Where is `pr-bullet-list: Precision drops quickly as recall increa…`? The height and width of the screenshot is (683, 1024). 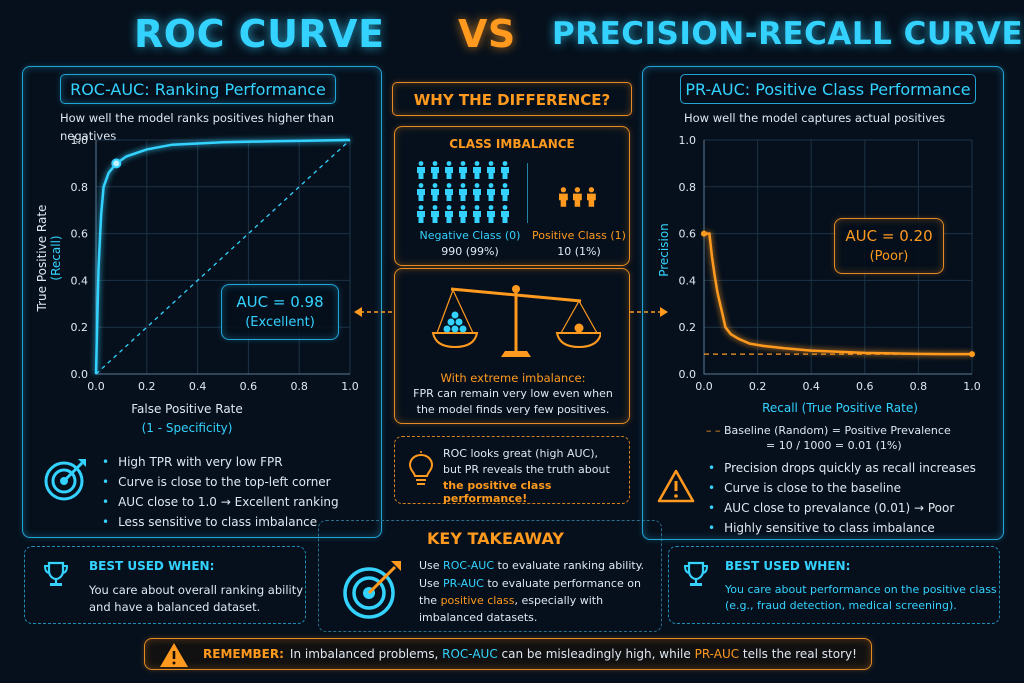
pr-bullet-list: Precision drops quickly as recall increa… is located at coordinates (853, 498).